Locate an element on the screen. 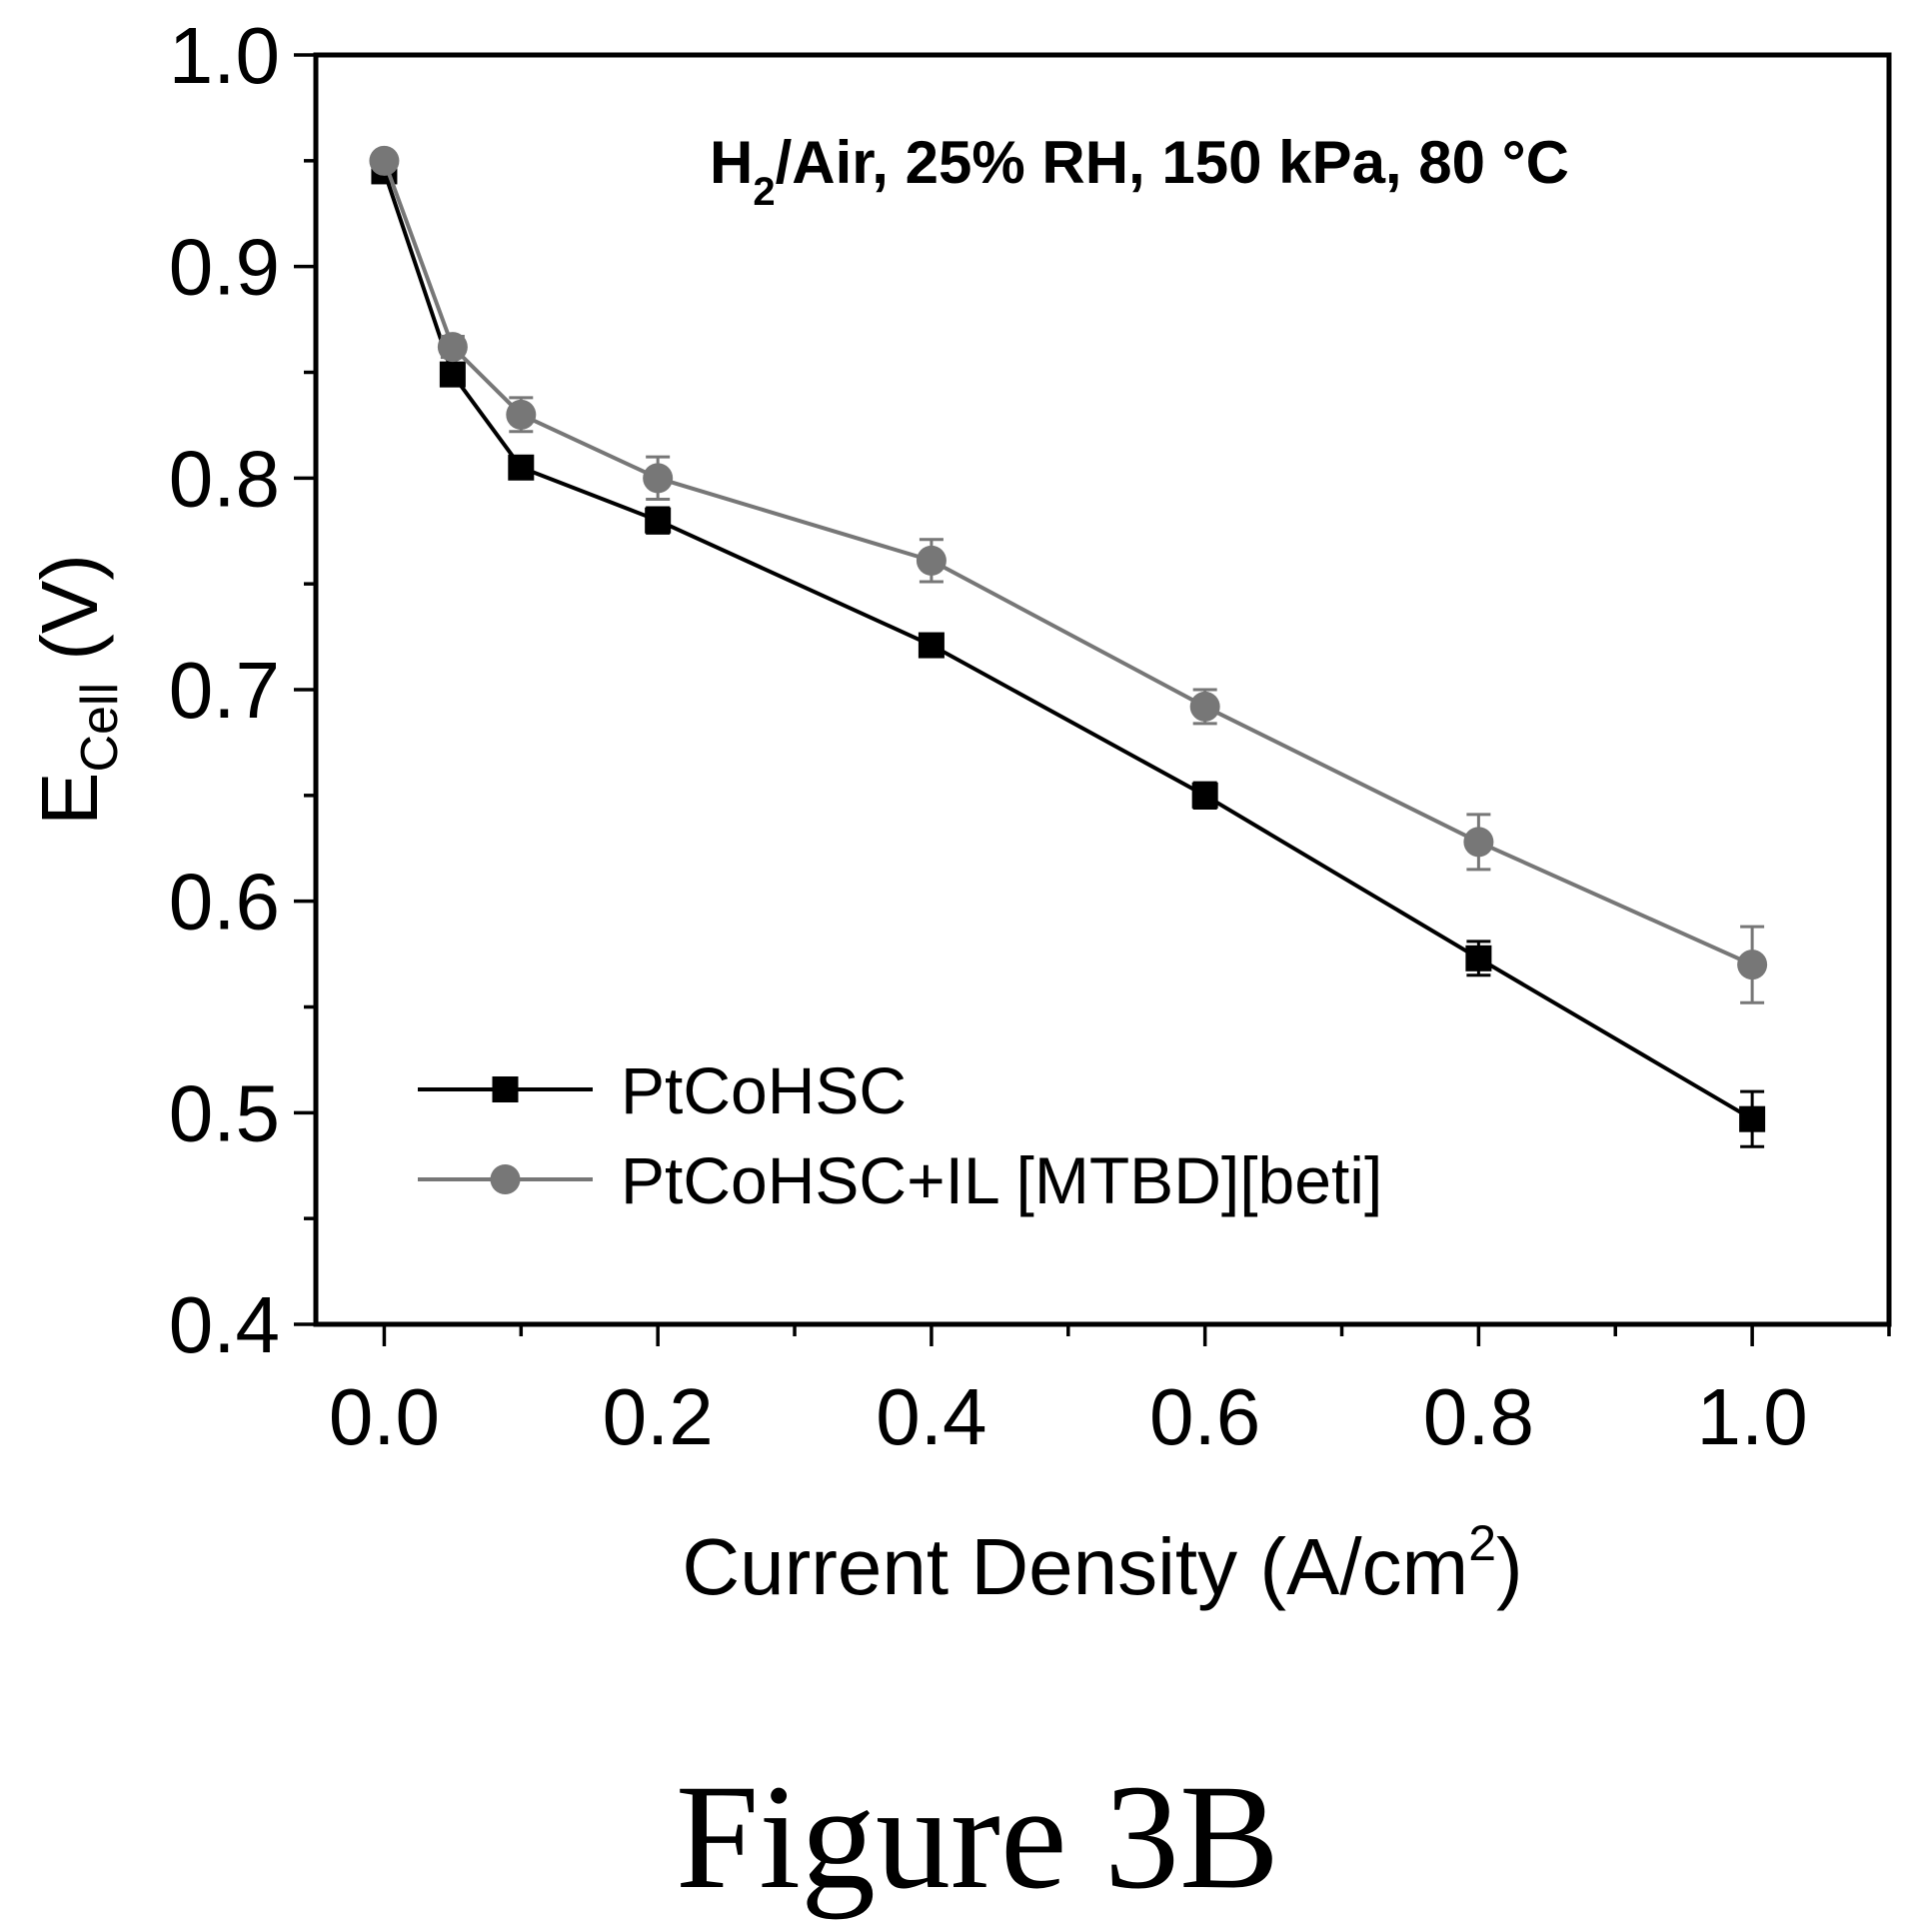  legend-item: PtCoHSC is located at coordinates (662, 1090).